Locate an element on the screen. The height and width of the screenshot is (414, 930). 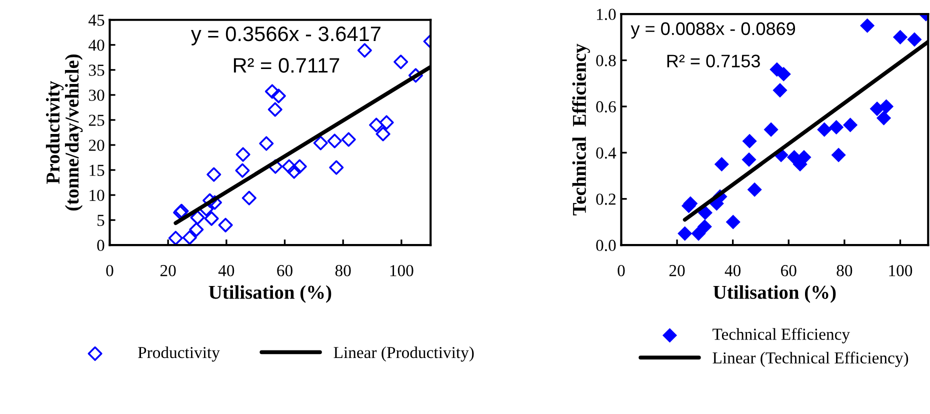
annotation: y = 0.0088x - 0.0869 is located at coordinates (713, 30).